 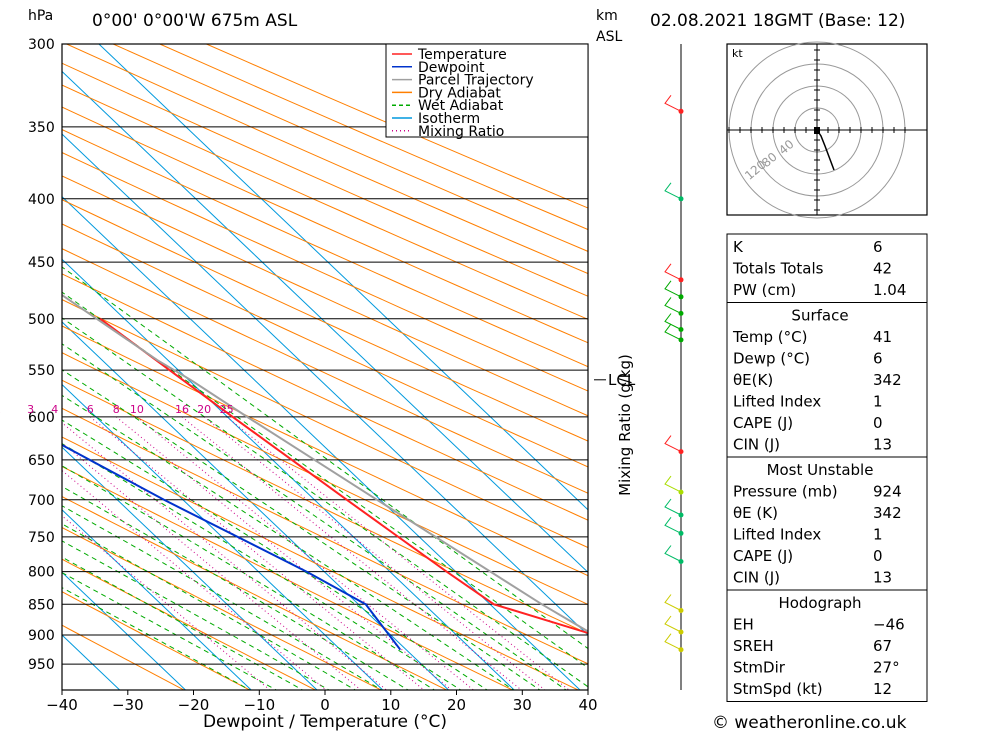 I want to click on km-unit-label: km, so click(x=607, y=16).